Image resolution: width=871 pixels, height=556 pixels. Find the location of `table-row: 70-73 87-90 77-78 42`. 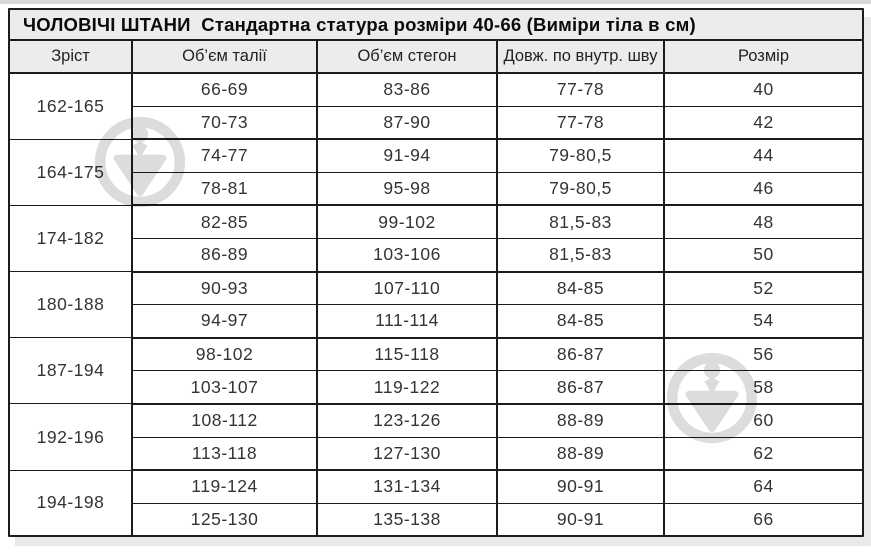

table-row: 70-73 87-90 77-78 42 is located at coordinates (436, 123).